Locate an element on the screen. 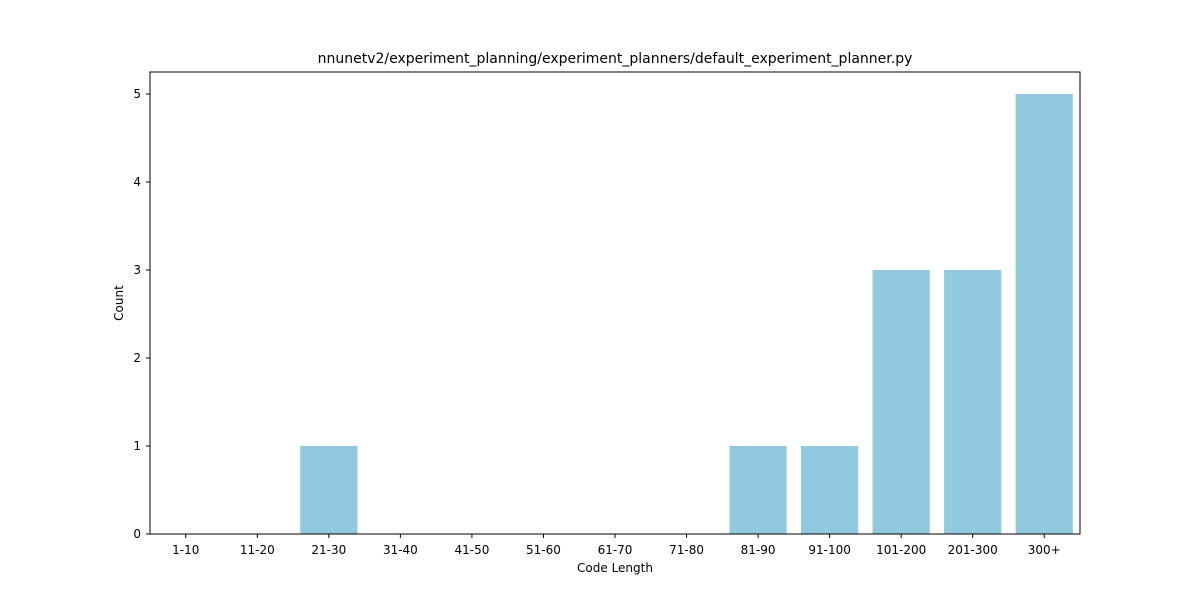 This screenshot has height=600, width=1200. x-axis-title: Code Length is located at coordinates (615, 568).